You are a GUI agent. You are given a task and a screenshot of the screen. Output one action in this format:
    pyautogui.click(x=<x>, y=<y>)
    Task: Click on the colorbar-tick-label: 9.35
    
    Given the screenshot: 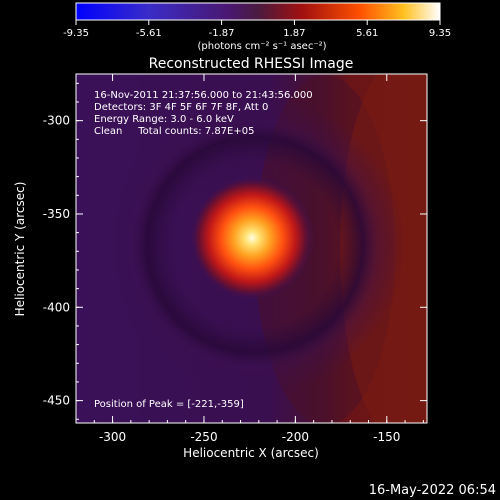 What is the action you would take?
    pyautogui.click(x=440, y=33)
    